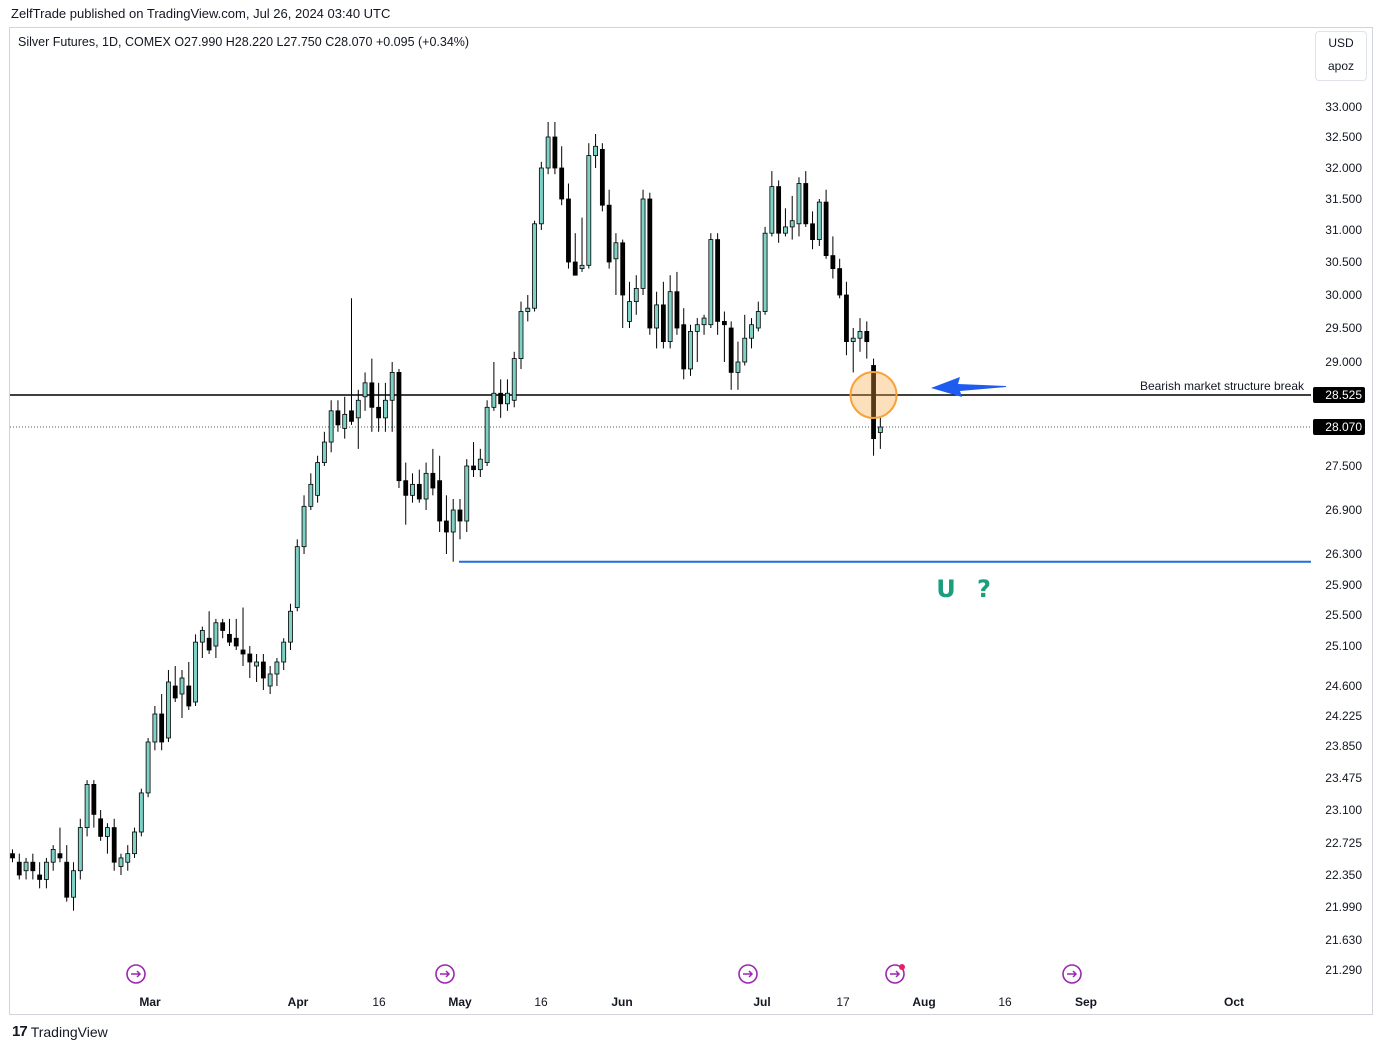  I want to click on y-tick-label: 22.350, so click(1343, 875).